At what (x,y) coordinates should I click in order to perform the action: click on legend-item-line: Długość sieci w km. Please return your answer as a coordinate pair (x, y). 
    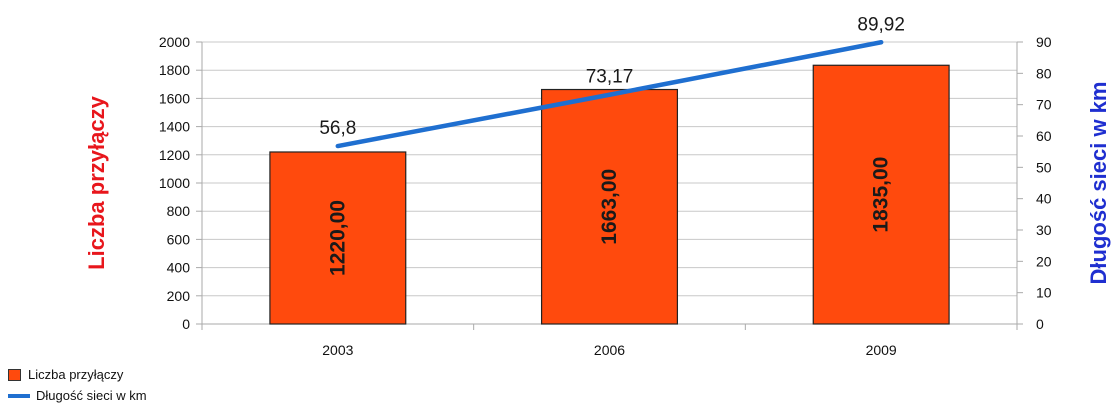
    Looking at the image, I should click on (77, 395).